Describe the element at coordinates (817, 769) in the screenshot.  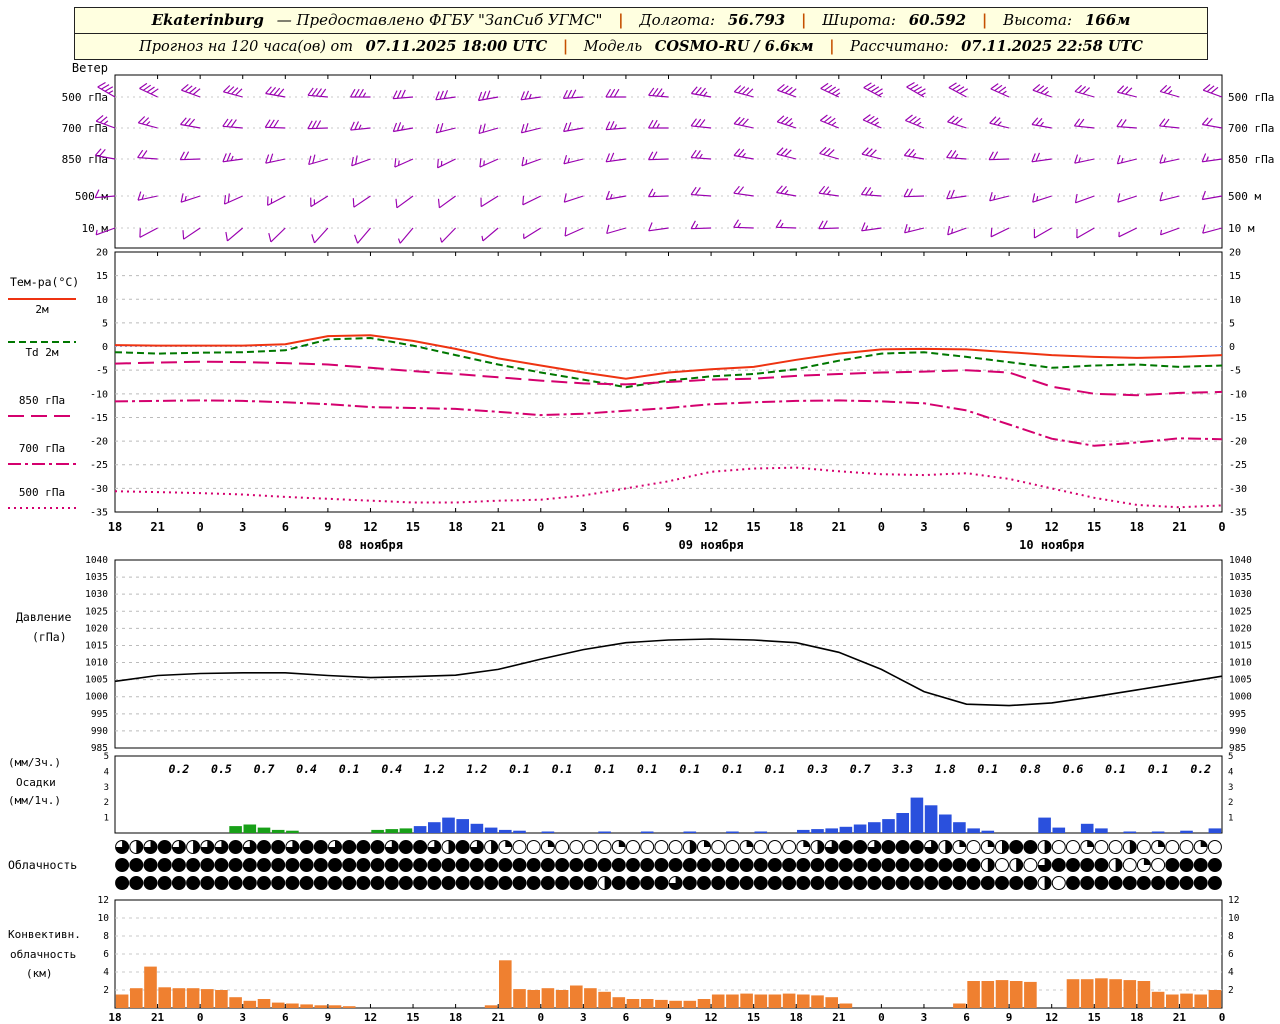
I see `precip-3h-sum: 0.3` at that location.